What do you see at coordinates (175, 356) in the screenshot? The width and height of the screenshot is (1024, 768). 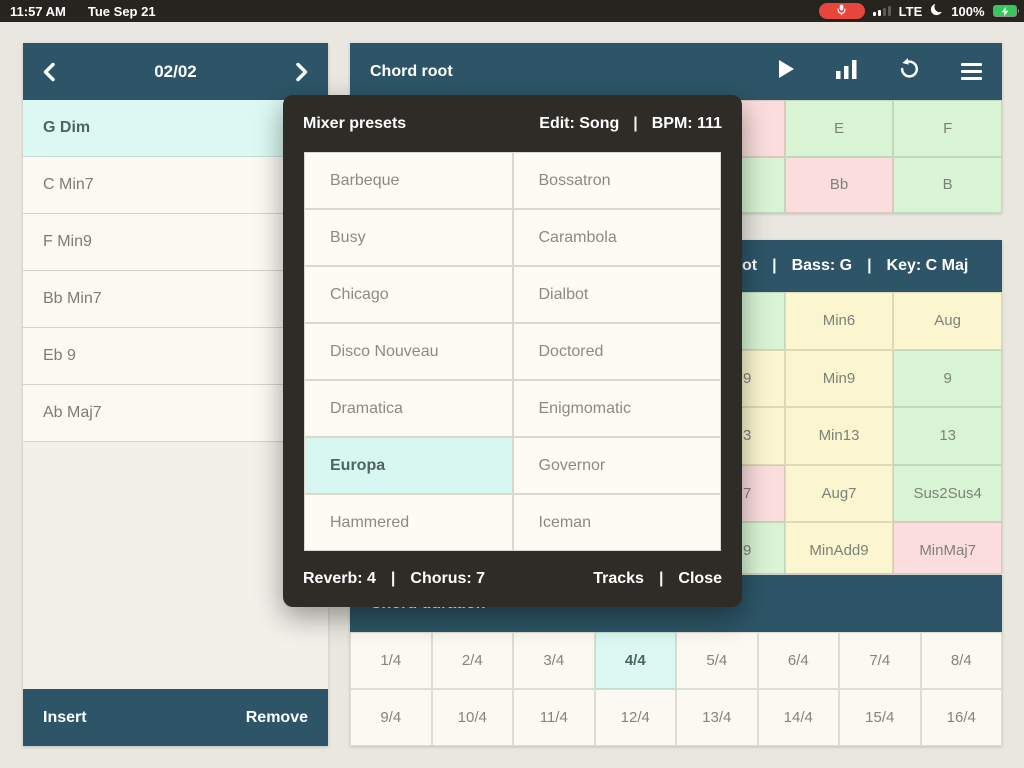 I see `chord-list-item: Eb 9` at bounding box center [175, 356].